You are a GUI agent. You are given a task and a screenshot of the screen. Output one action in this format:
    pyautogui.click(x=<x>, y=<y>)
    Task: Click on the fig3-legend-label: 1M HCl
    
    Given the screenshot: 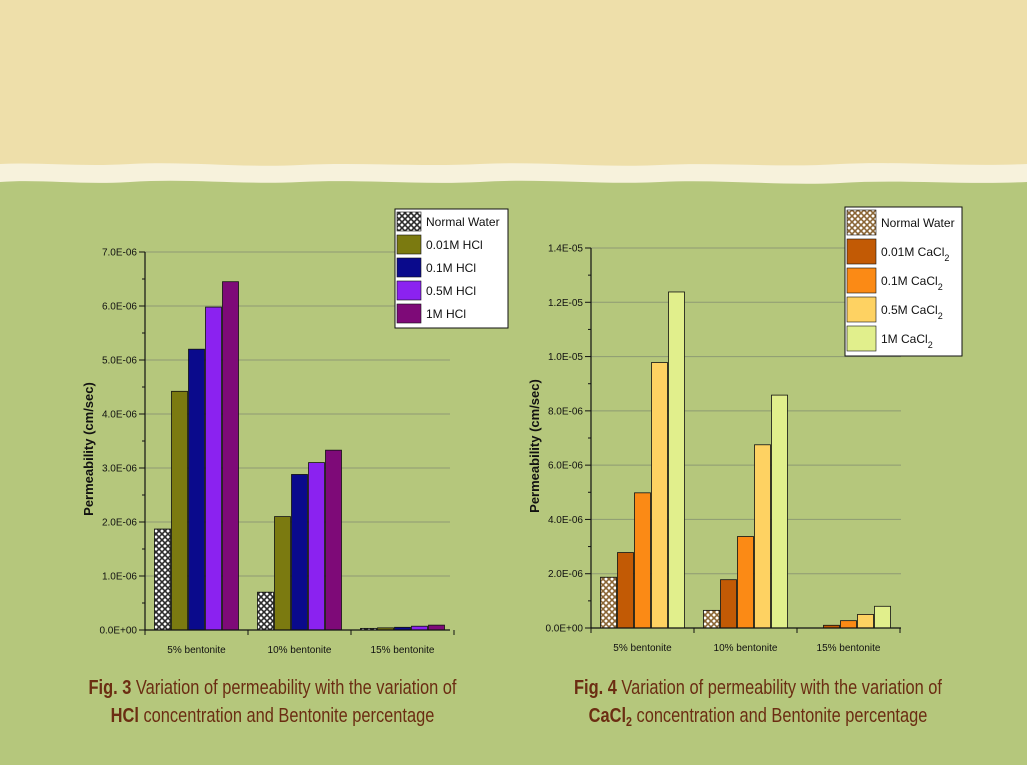 What is the action you would take?
    pyautogui.click(x=446, y=314)
    